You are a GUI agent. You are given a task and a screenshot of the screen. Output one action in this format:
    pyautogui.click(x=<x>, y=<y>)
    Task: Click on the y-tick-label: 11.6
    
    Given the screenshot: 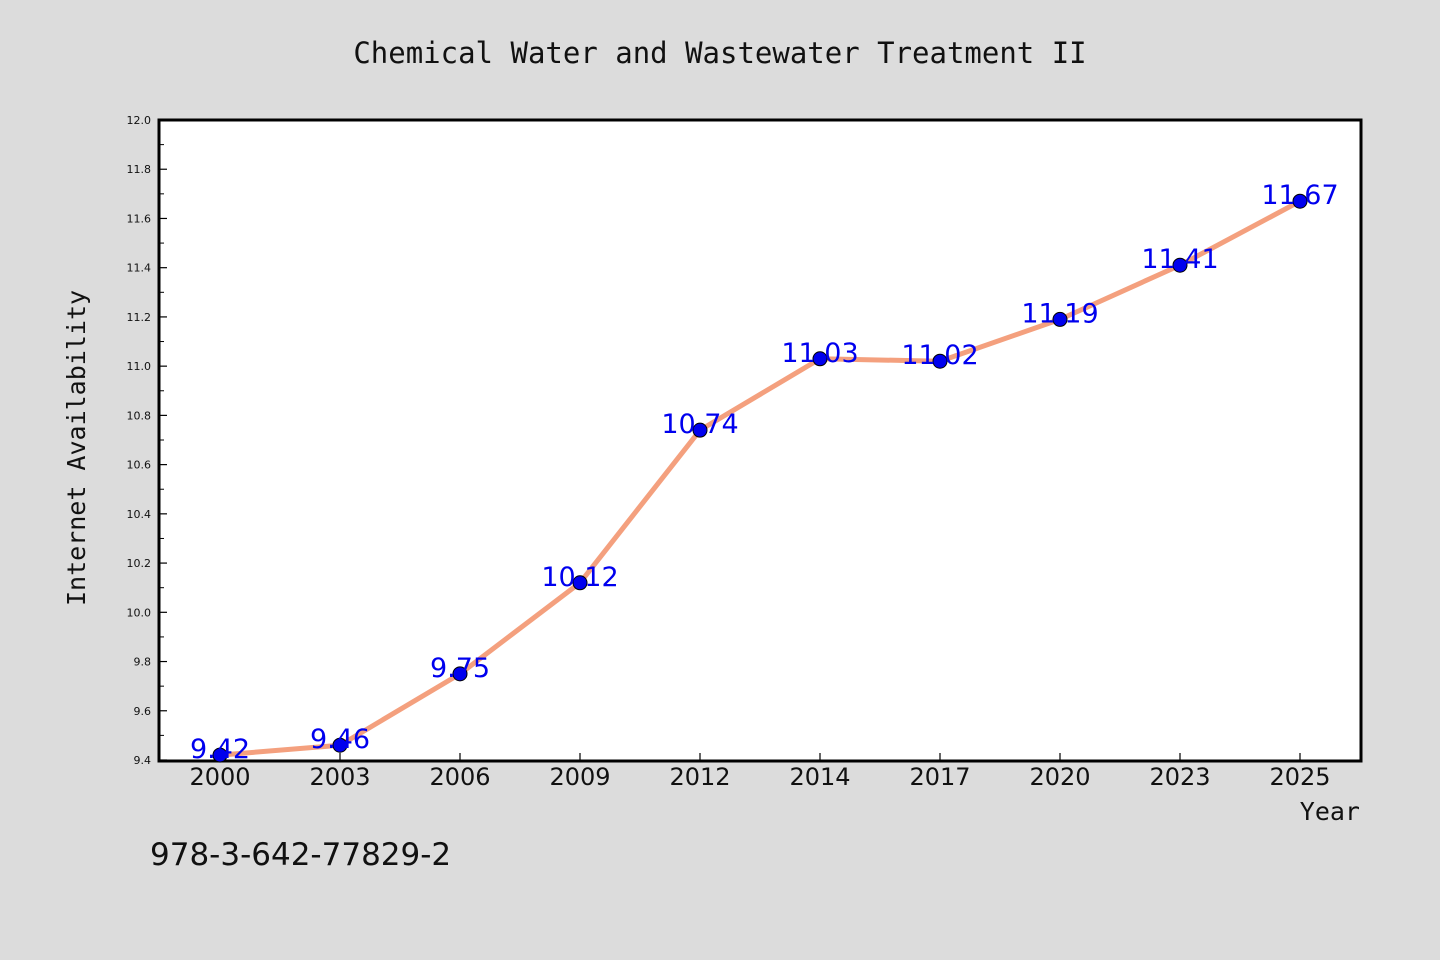 What is the action you would take?
    pyautogui.click(x=139, y=218)
    